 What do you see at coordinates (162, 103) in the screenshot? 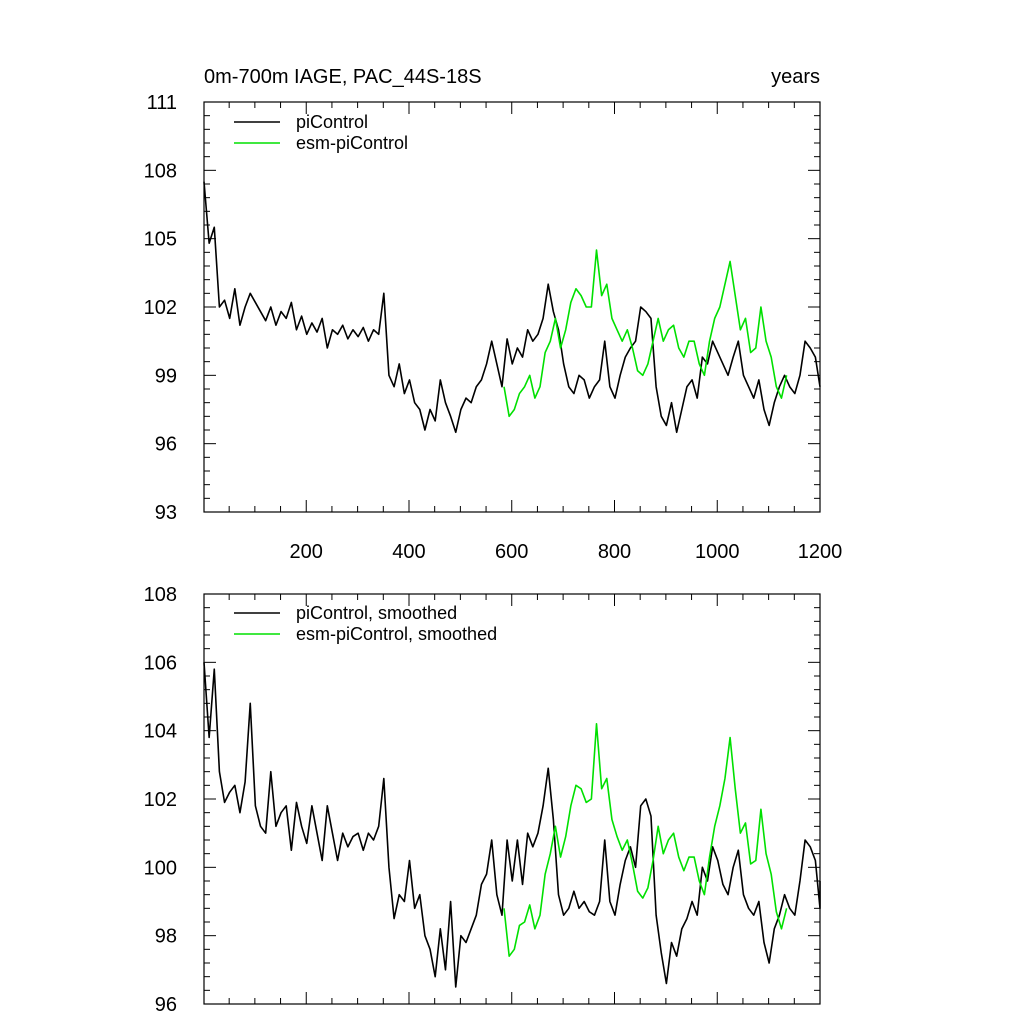
I see `upper-y-tick-label: 111` at bounding box center [162, 103].